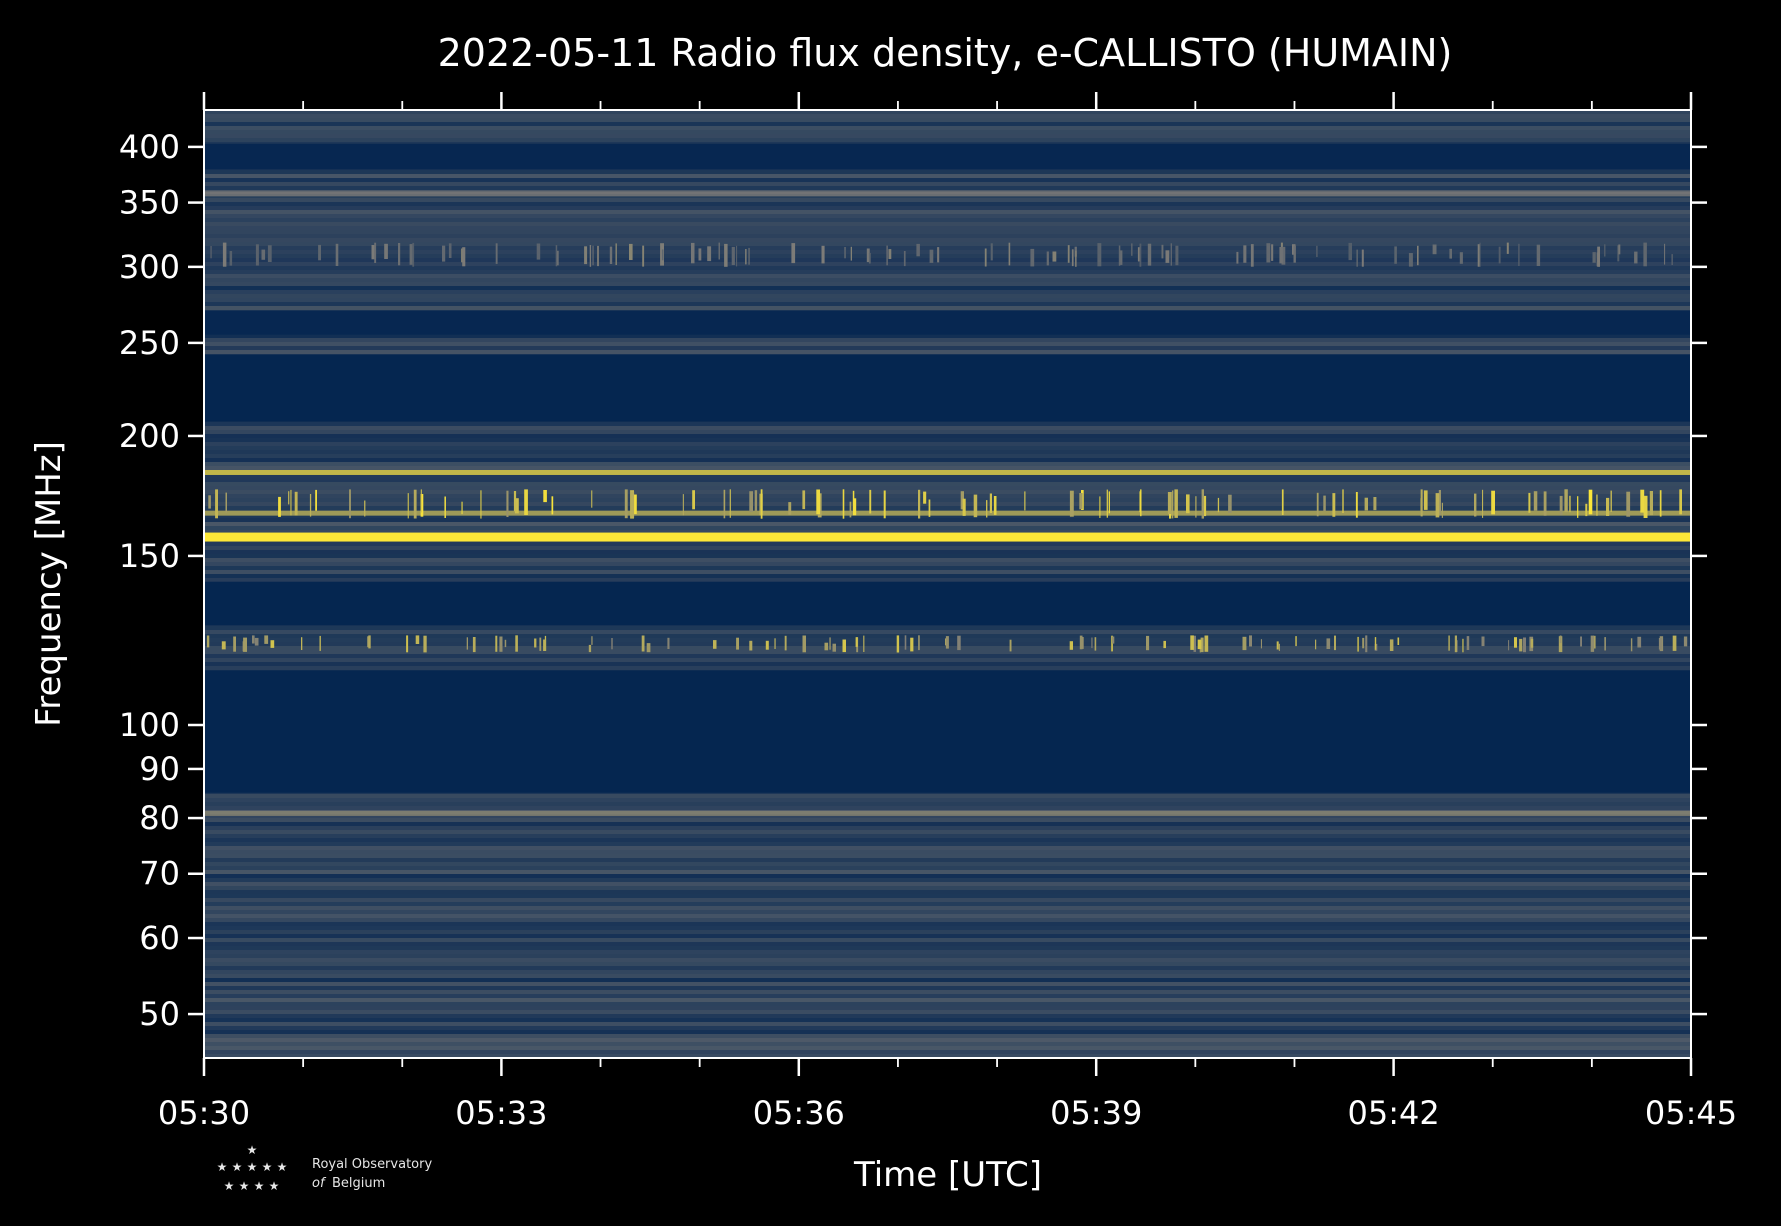  I want to click on y-tick-label: 150, so click(149, 556).